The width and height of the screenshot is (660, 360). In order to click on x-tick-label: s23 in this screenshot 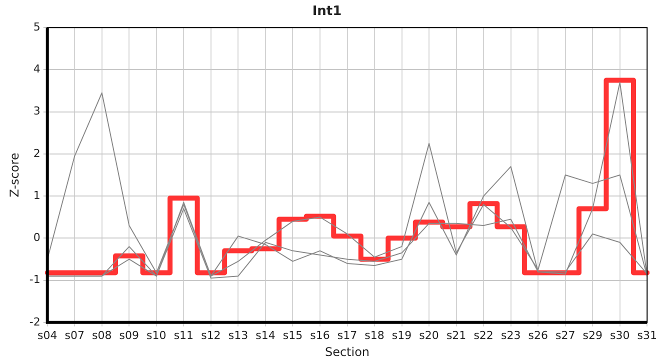, I will do `click(510, 335)`.